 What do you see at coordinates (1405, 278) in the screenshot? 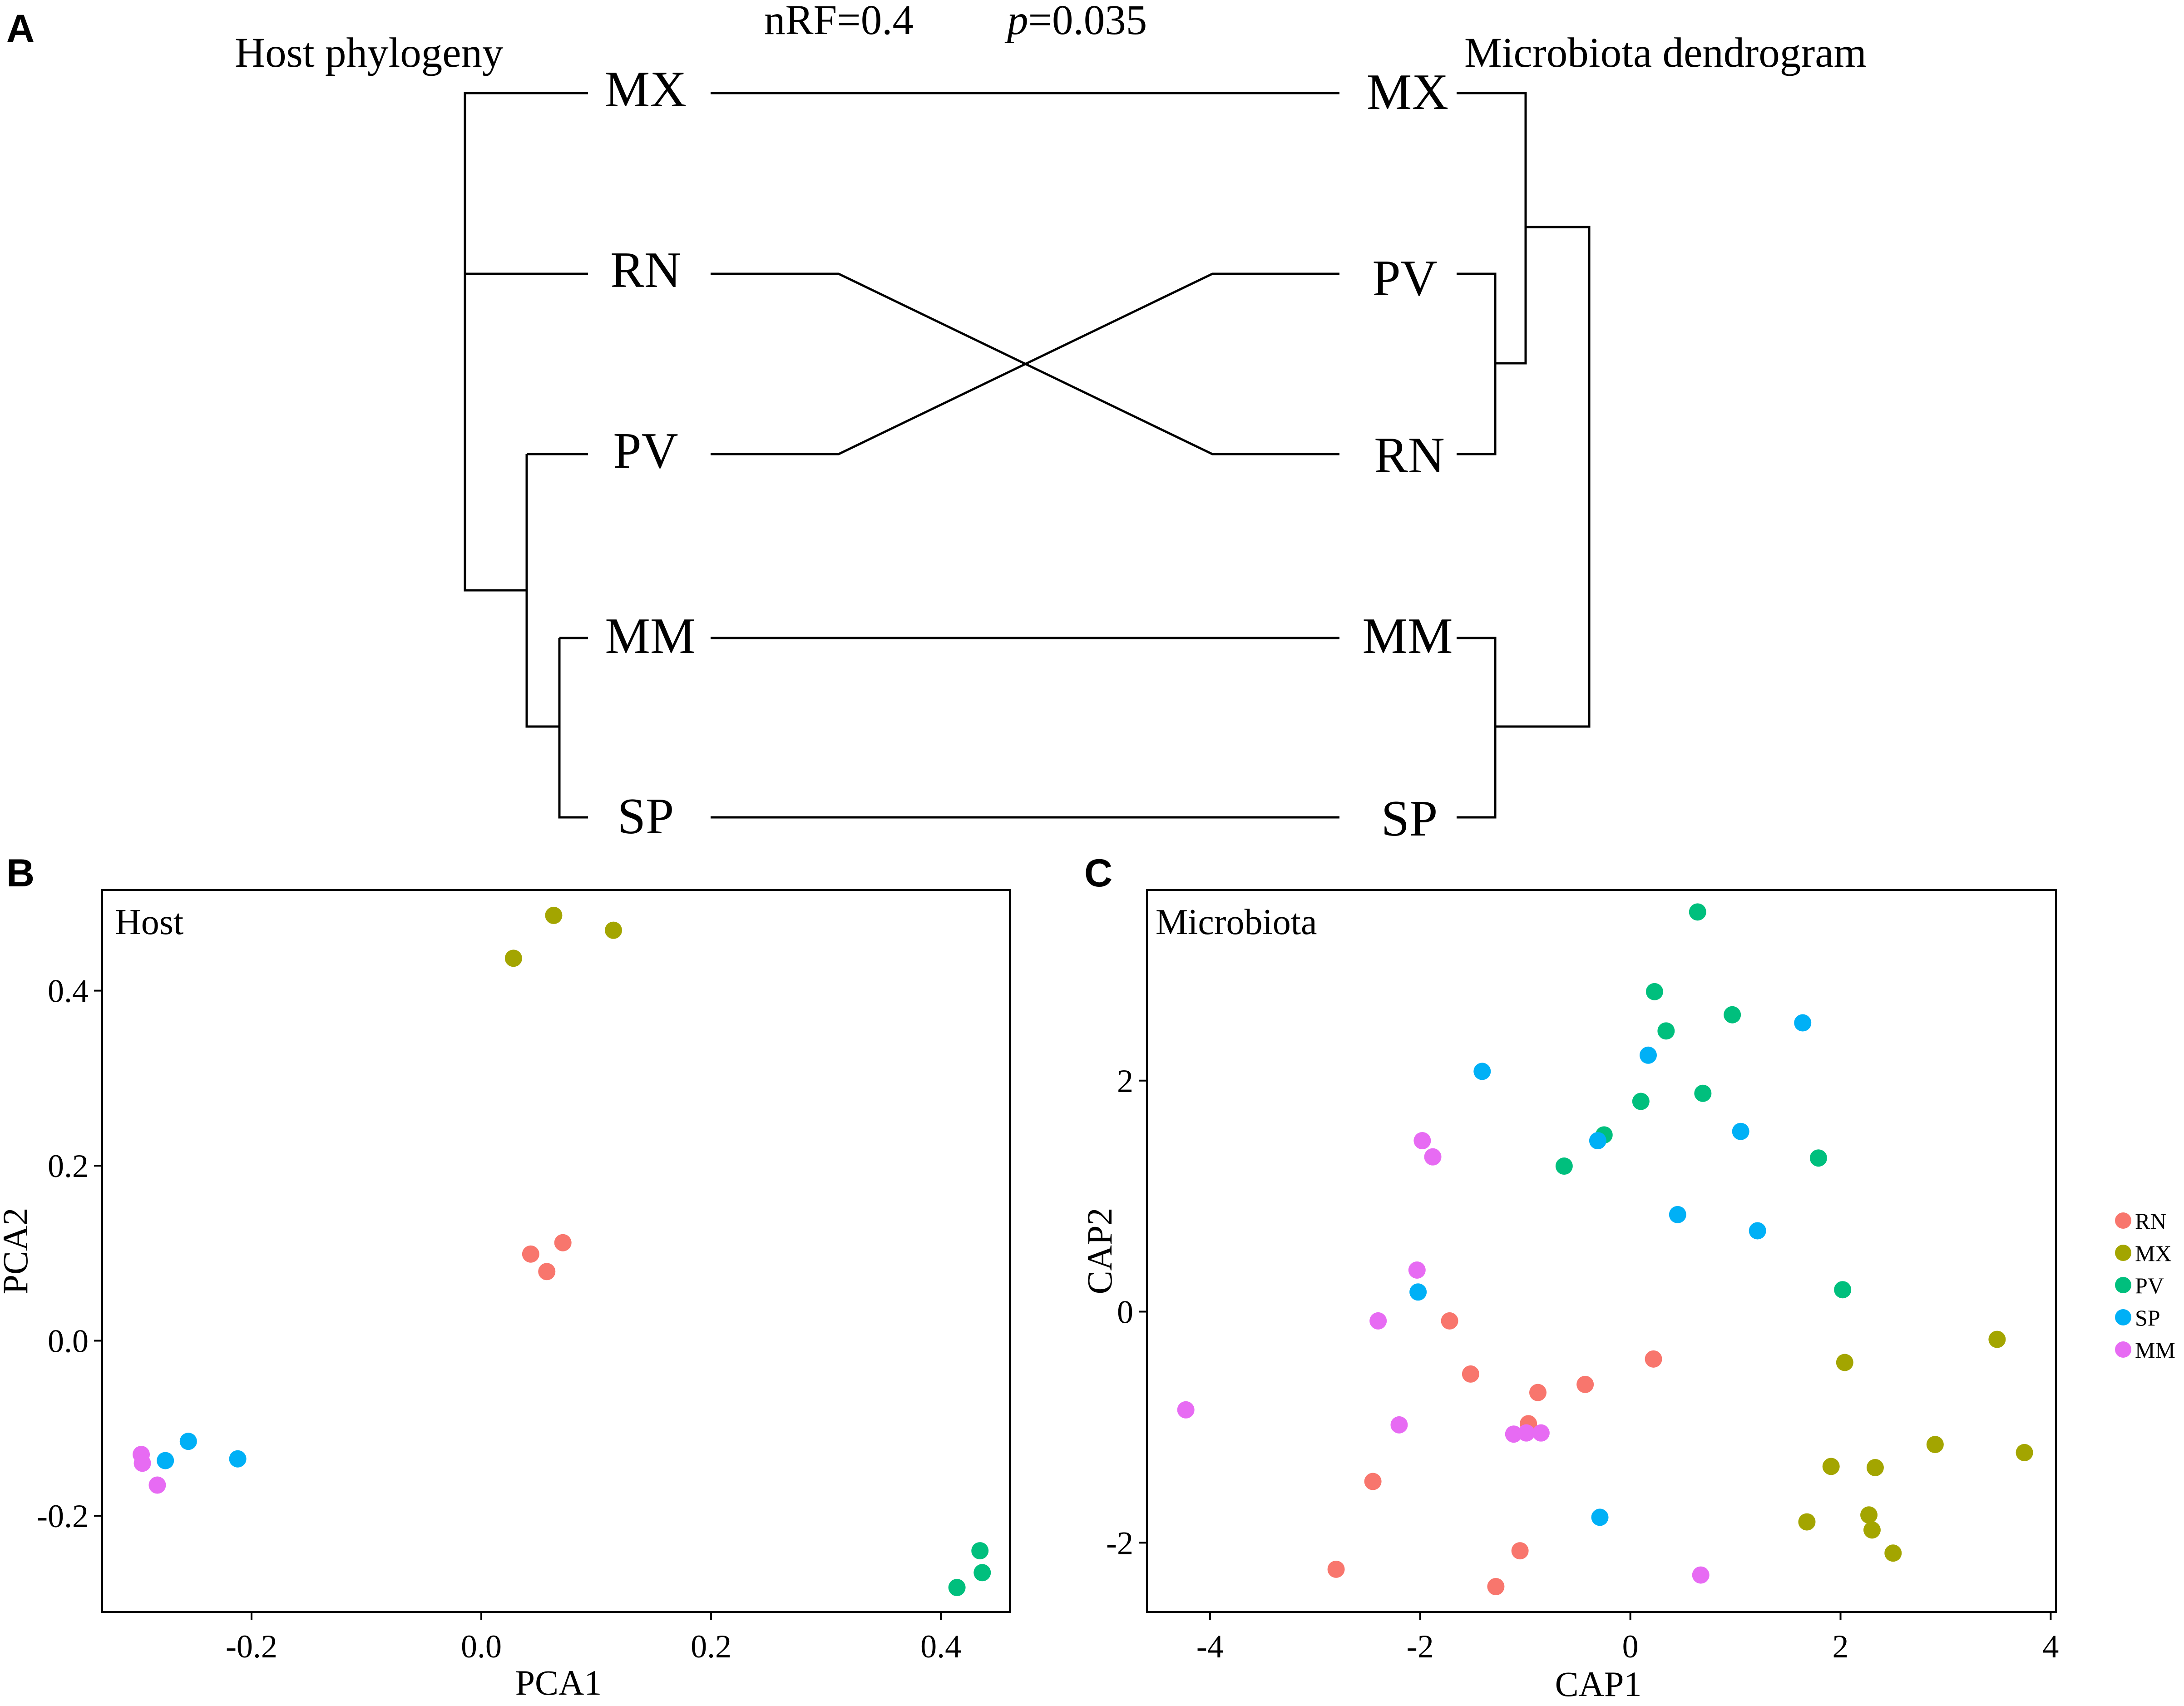
I see `microbiota-tip-label-2: PV` at bounding box center [1405, 278].